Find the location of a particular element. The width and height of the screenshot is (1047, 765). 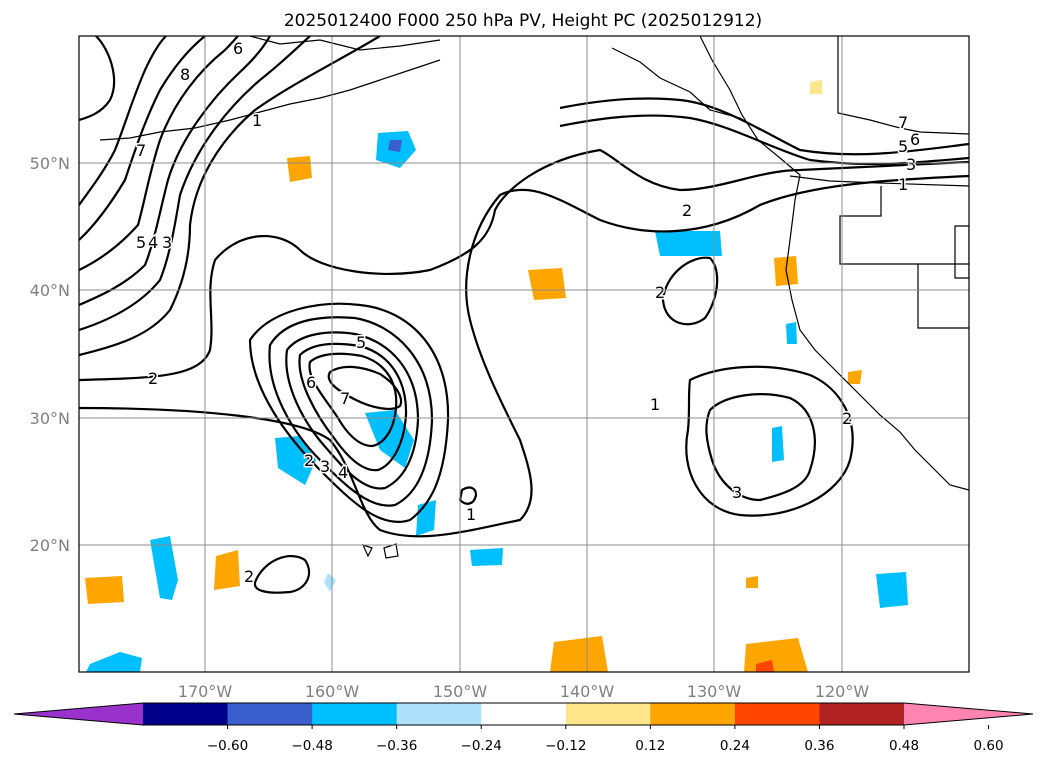

colorbar-tick-label: −0.36 is located at coordinates (396, 746).